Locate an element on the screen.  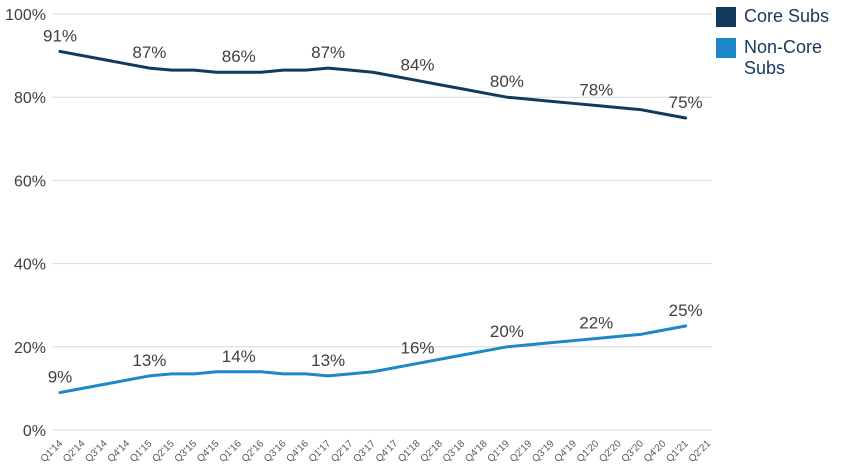
x-axis-tick-label: Q2'17 is located at coordinates (342, 451).